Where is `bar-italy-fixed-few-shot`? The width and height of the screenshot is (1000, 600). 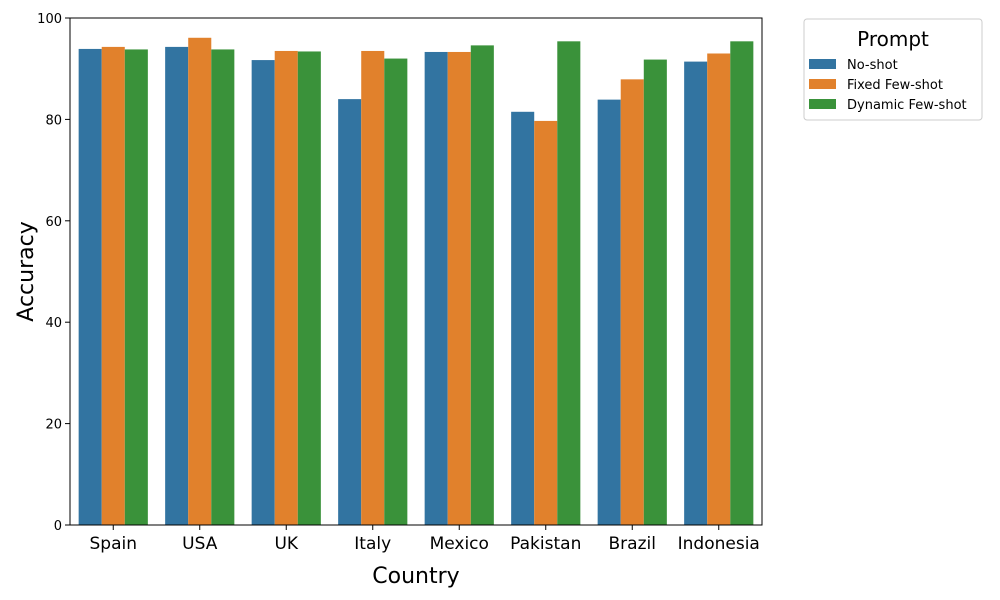 bar-italy-fixed-few-shot is located at coordinates (373, 288).